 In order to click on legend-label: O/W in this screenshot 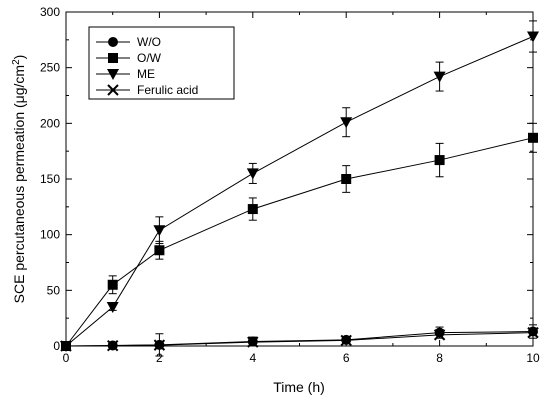, I will do `click(149, 58)`.